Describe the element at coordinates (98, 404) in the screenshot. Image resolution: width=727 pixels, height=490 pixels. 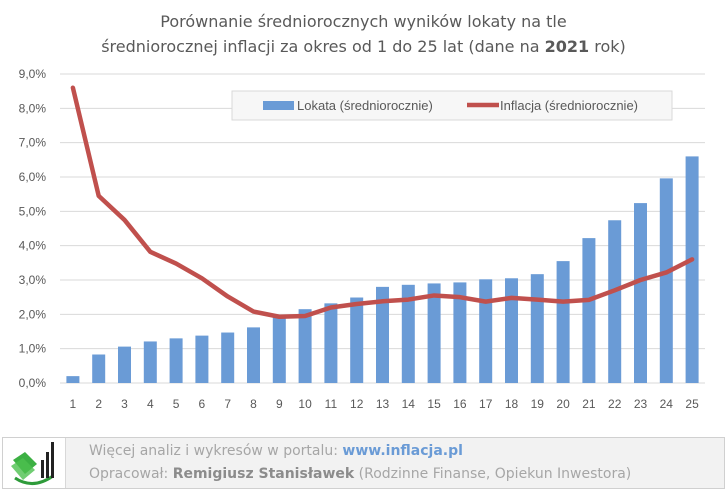
I see `x-tick-label: 2` at that location.